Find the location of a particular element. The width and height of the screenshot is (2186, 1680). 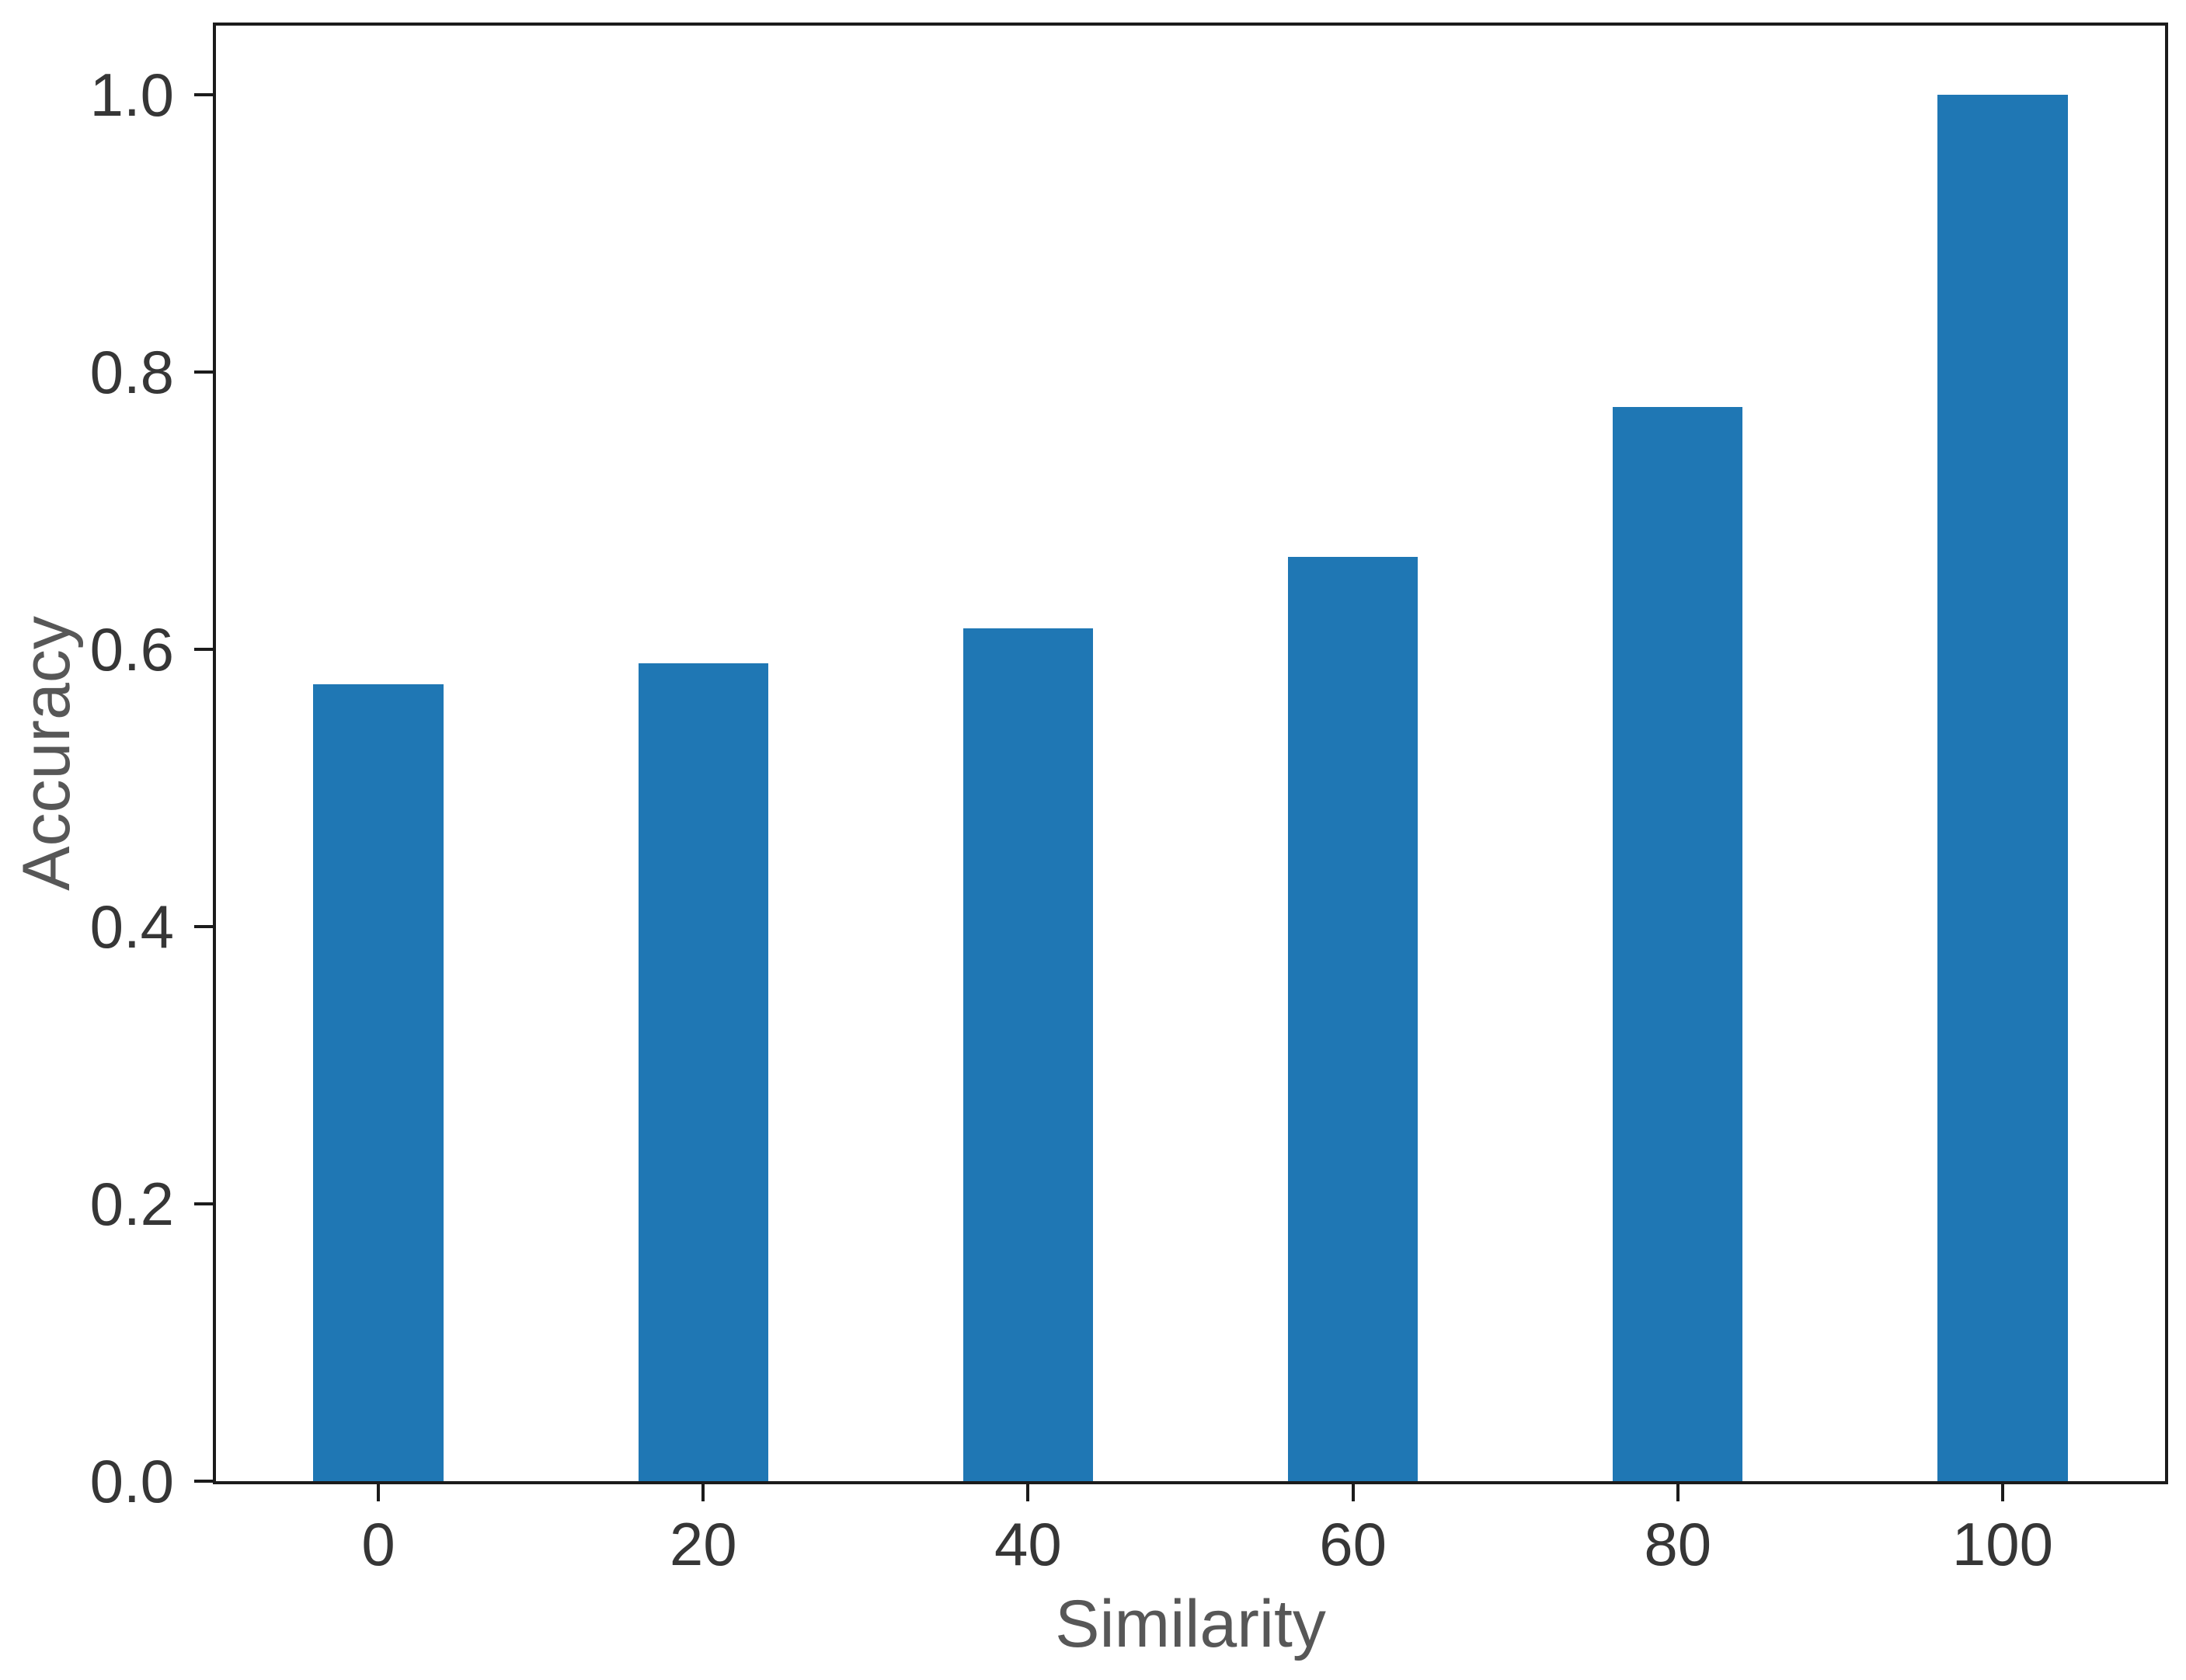

y-tick-label: 0.8 is located at coordinates (132, 373).